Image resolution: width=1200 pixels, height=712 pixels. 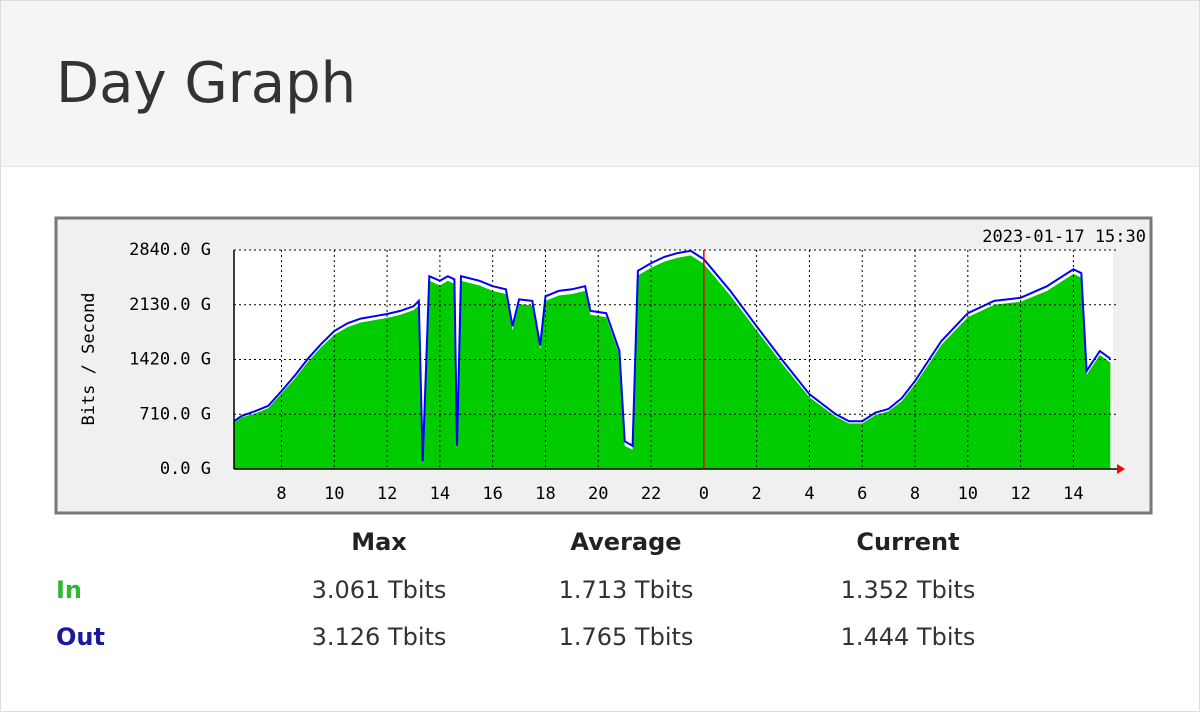 What do you see at coordinates (651, 494) in the screenshot?
I see `x-tick-label: 22` at bounding box center [651, 494].